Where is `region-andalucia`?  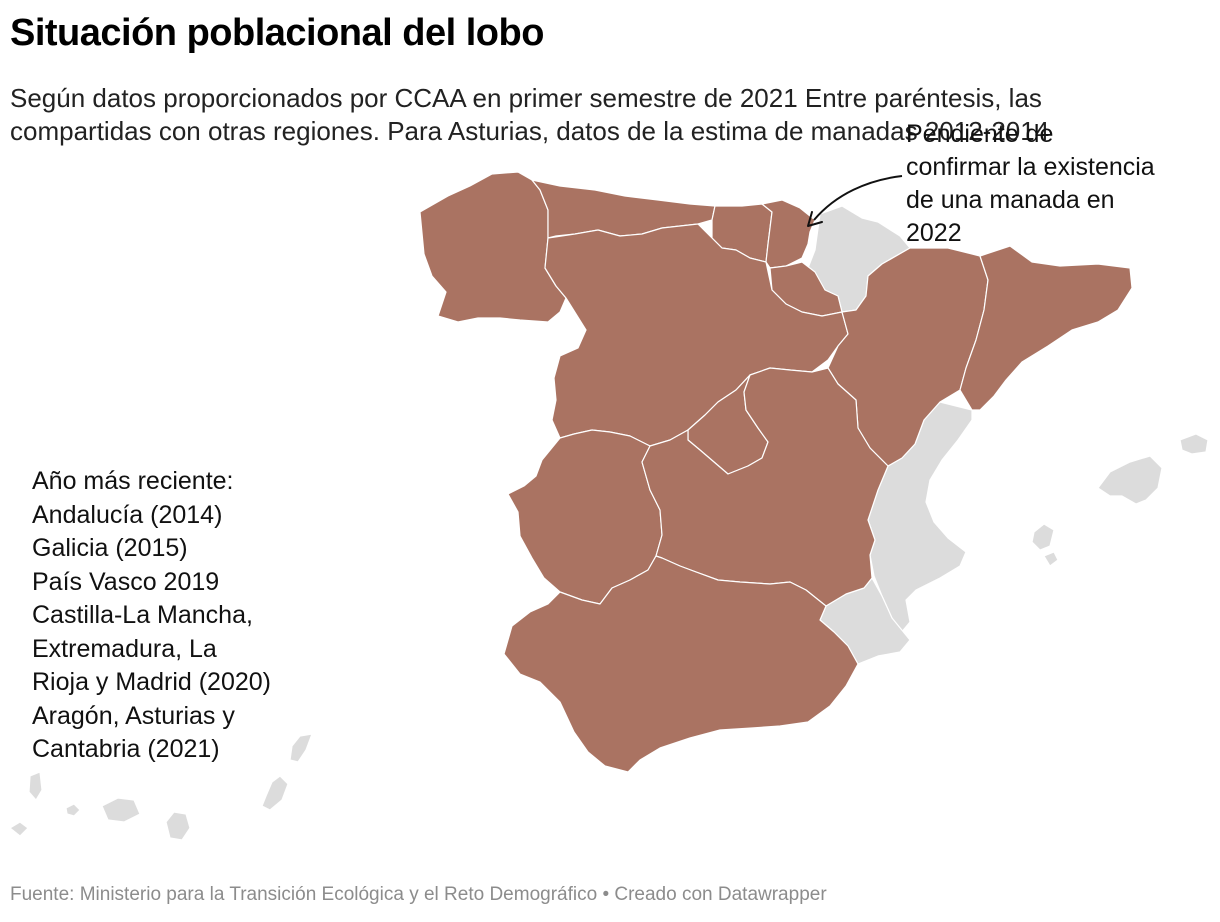 region-andalucia is located at coordinates (681, 664).